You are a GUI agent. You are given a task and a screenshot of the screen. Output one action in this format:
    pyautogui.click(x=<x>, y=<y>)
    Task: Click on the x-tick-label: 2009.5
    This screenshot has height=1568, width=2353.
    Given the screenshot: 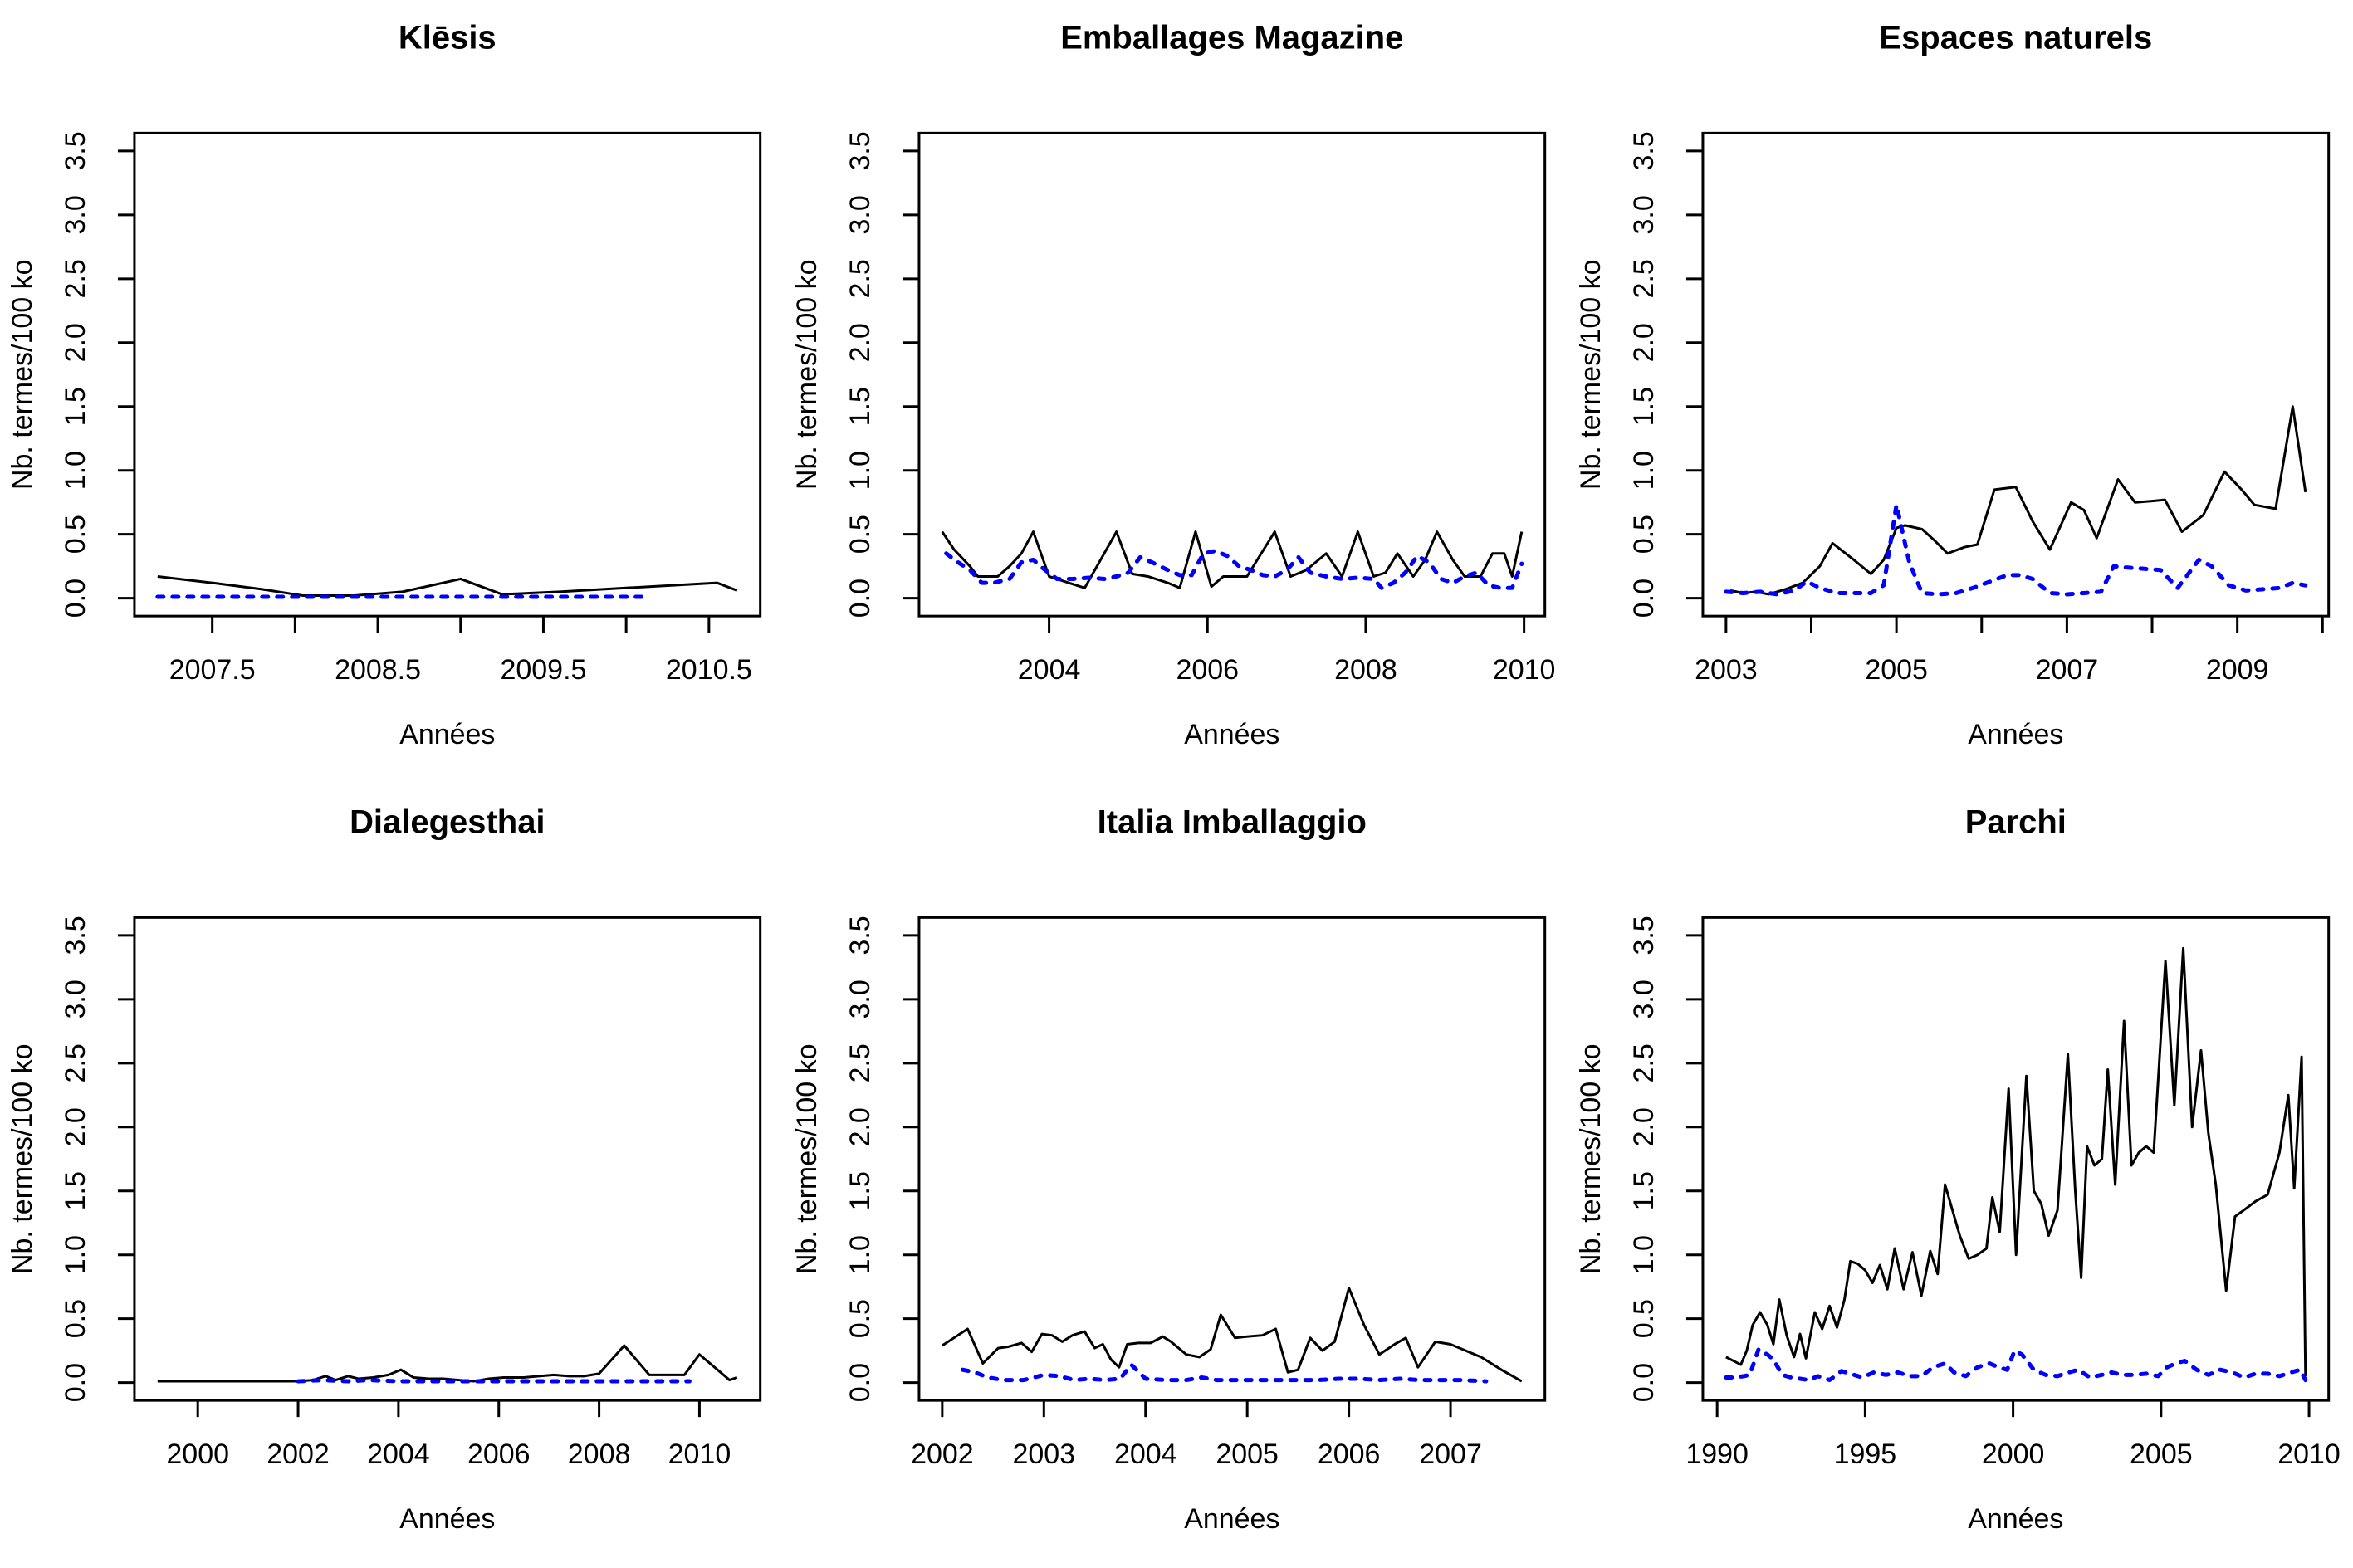 What is the action you would take?
    pyautogui.click(x=544, y=670)
    